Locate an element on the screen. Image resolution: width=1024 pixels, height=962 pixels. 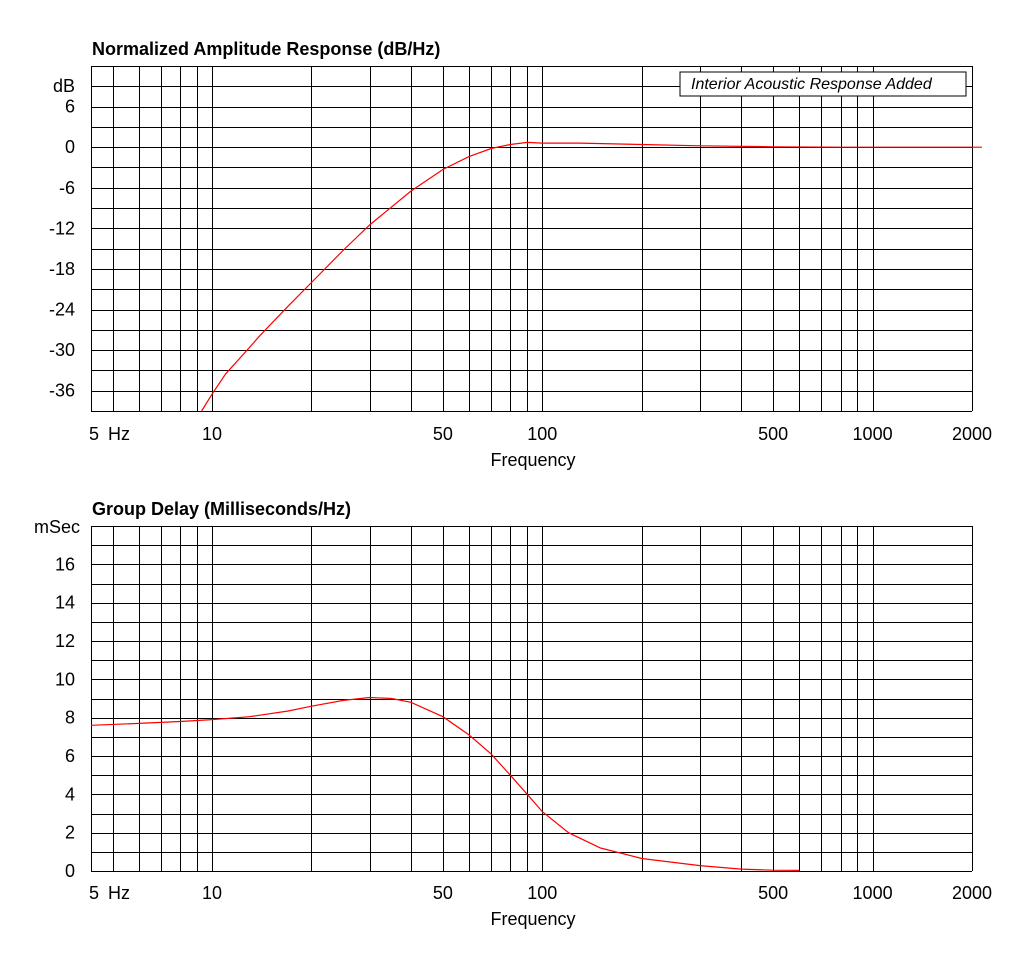
chart-title: Group Delay (Milliseconds/Hz) is located at coordinates (221, 509).